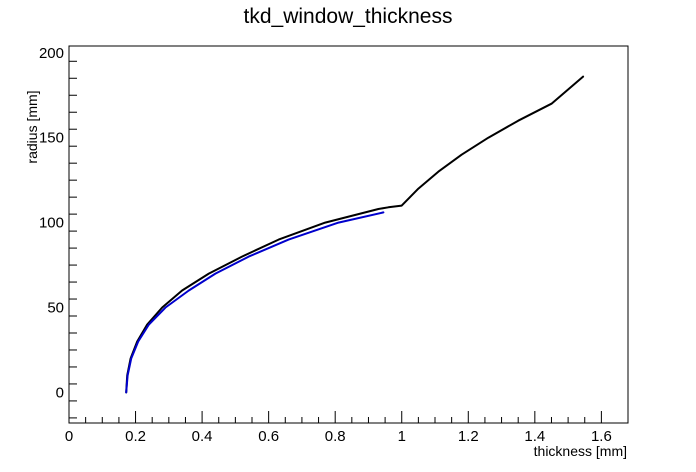 The width and height of the screenshot is (696, 472). Describe the element at coordinates (32, 126) in the screenshot. I see `y-axis-label: radius [mm]` at that location.